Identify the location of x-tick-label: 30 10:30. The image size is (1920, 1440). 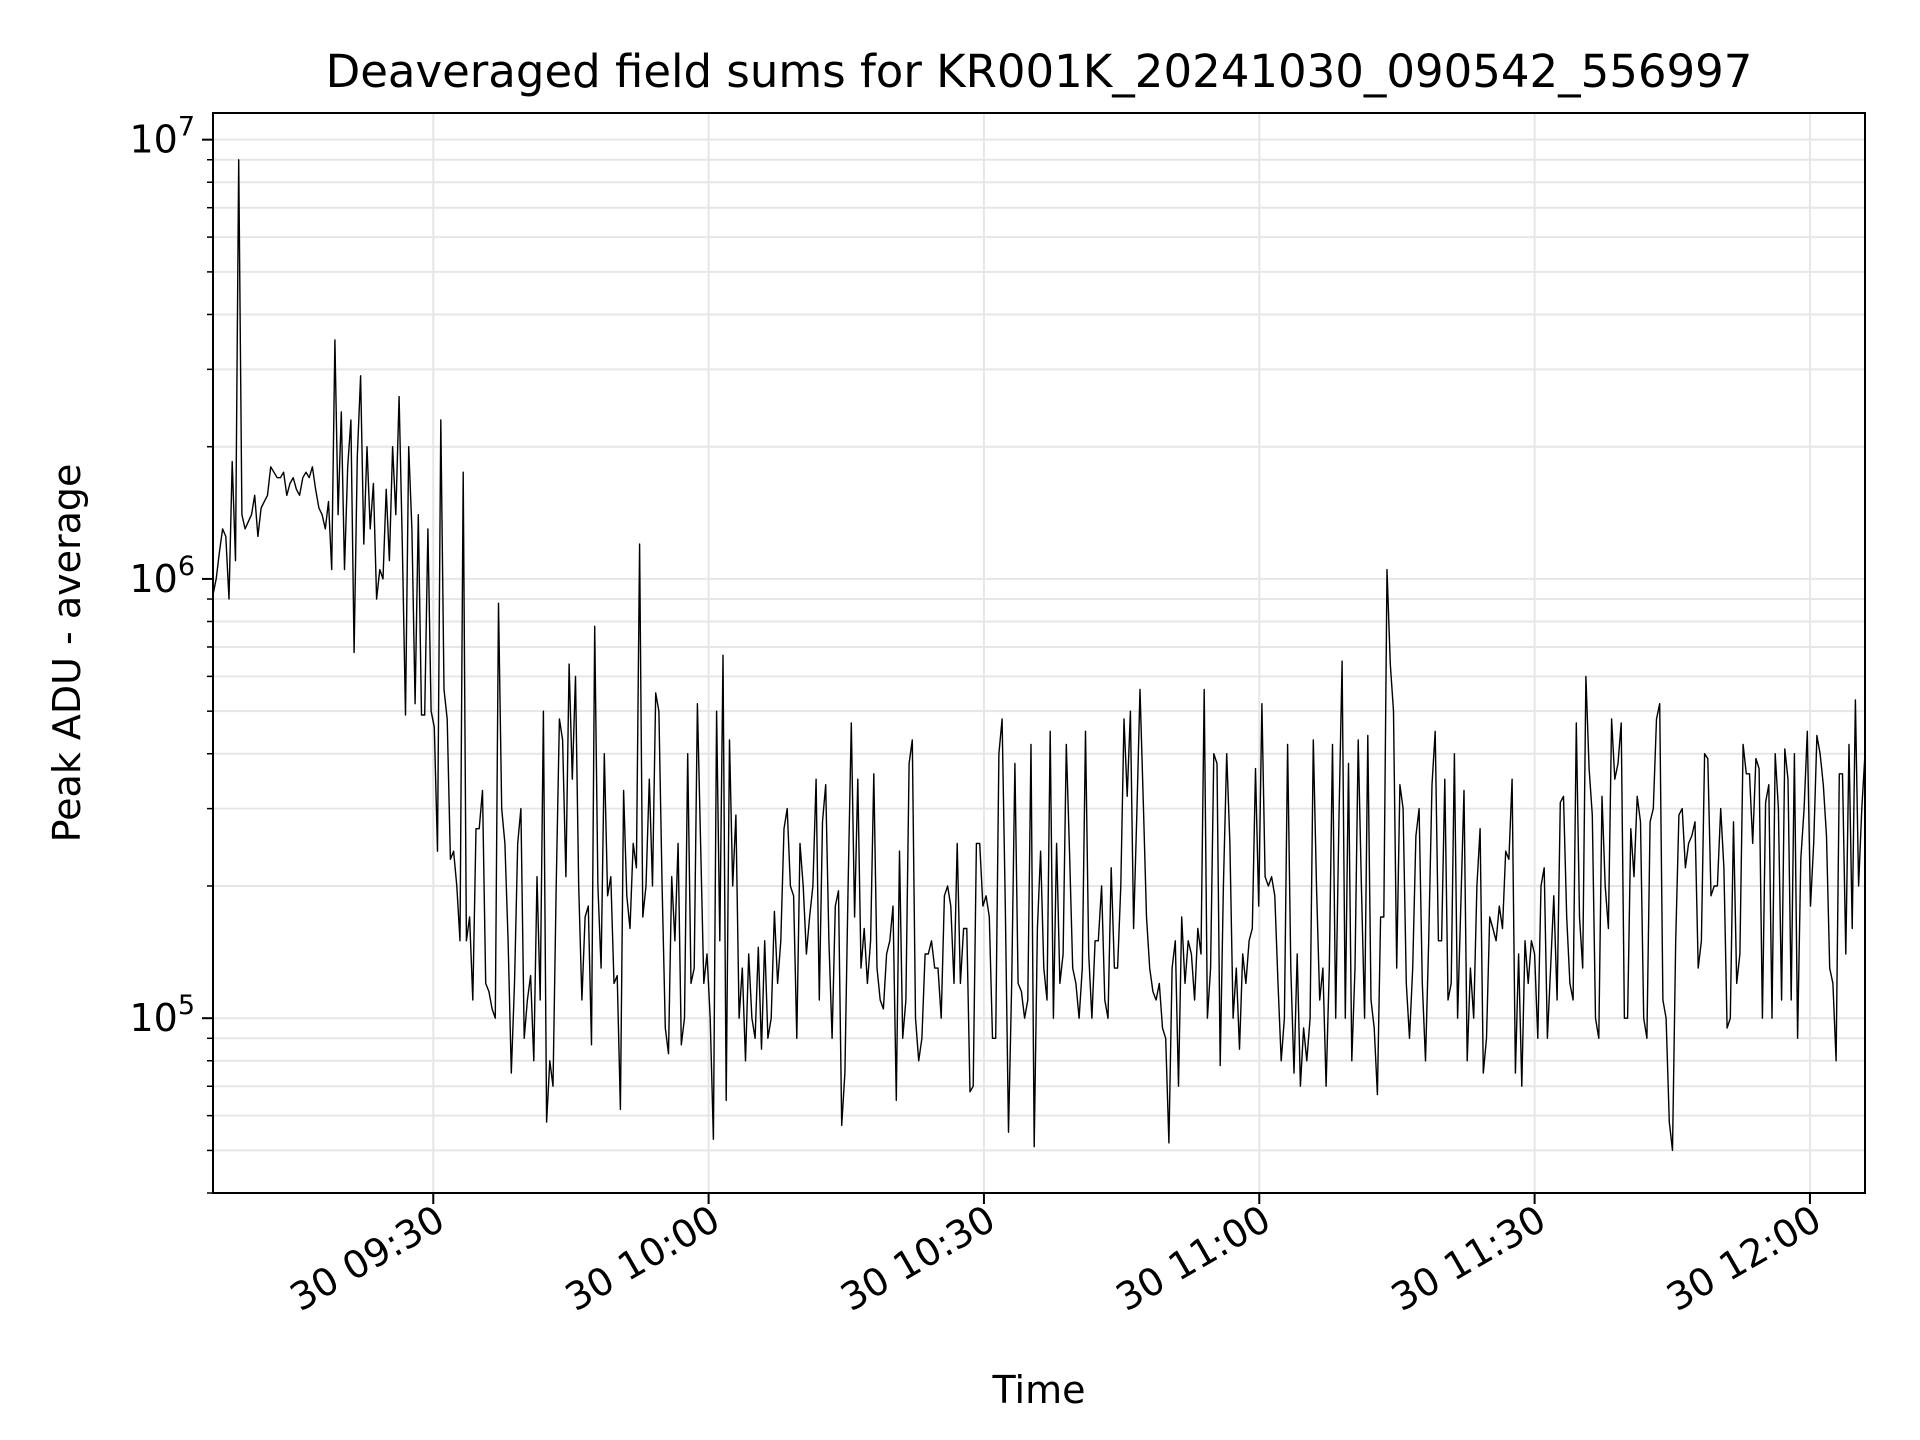
(917, 1258).